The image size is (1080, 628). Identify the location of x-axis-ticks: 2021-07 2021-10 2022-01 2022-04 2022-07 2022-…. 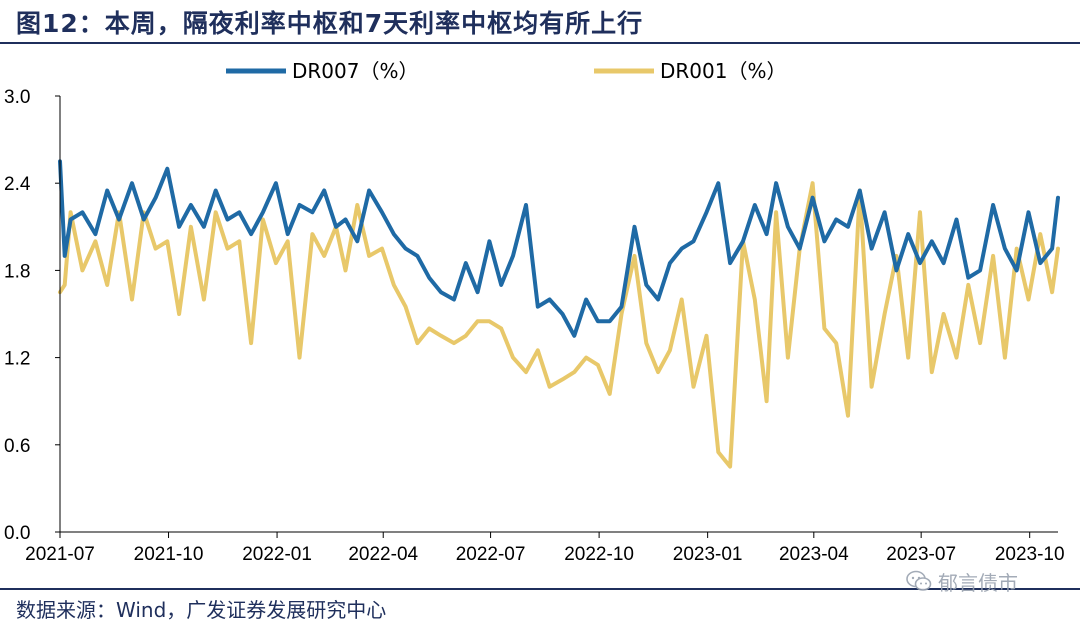
(545, 548).